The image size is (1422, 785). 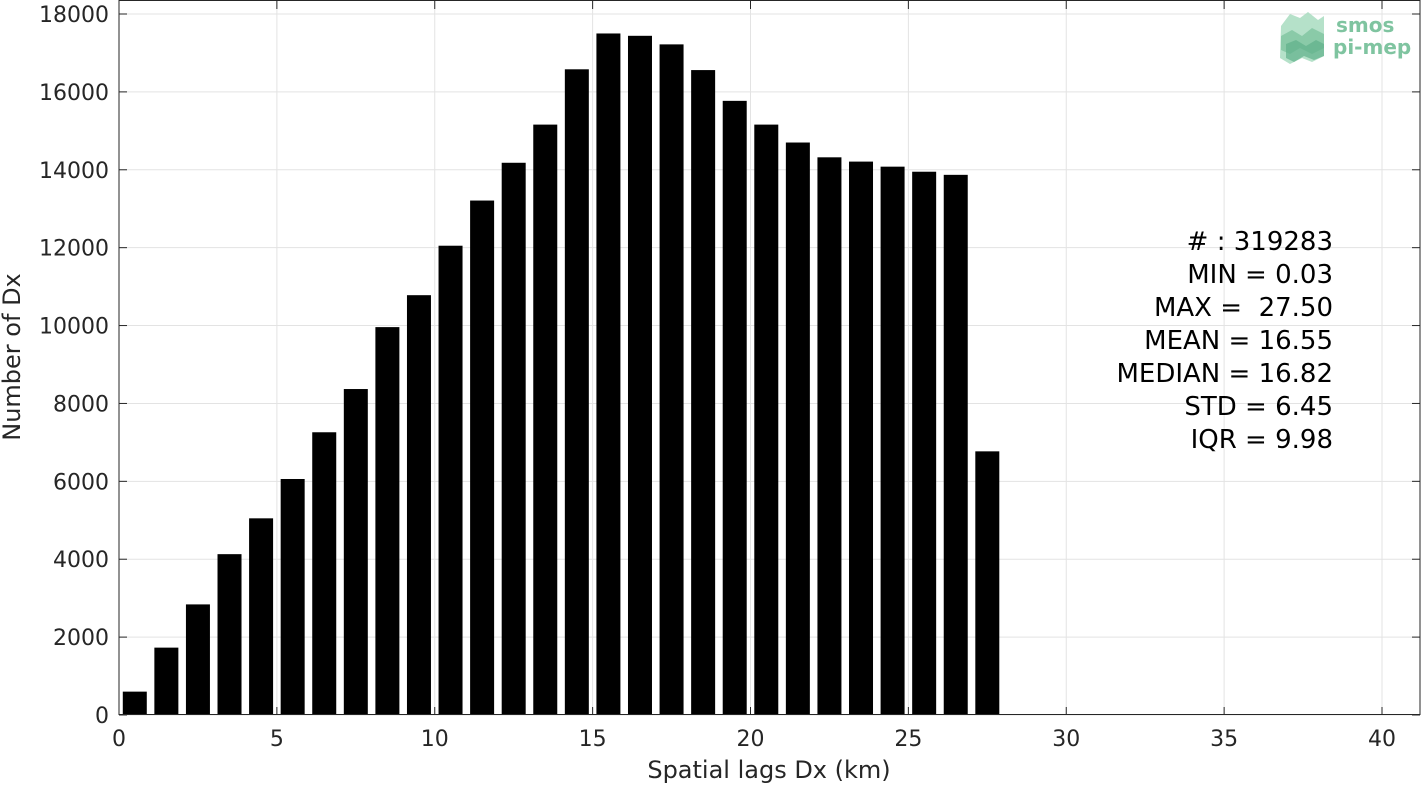 What do you see at coordinates (1365, 25) in the screenshot?
I see `logo-text-smos: smos` at bounding box center [1365, 25].